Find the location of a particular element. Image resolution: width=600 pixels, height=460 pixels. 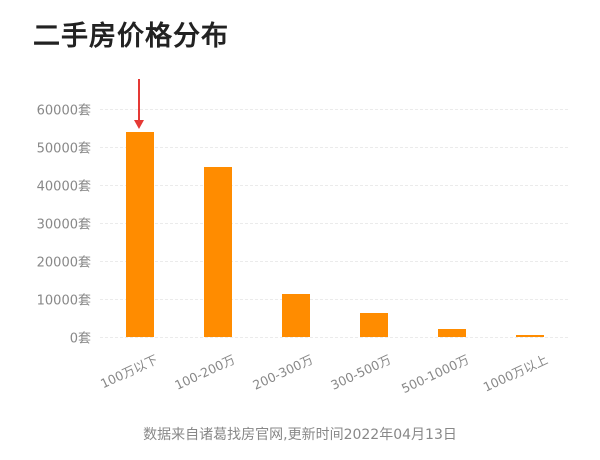

chart-title: 二手房价格分布 is located at coordinates (131, 36).